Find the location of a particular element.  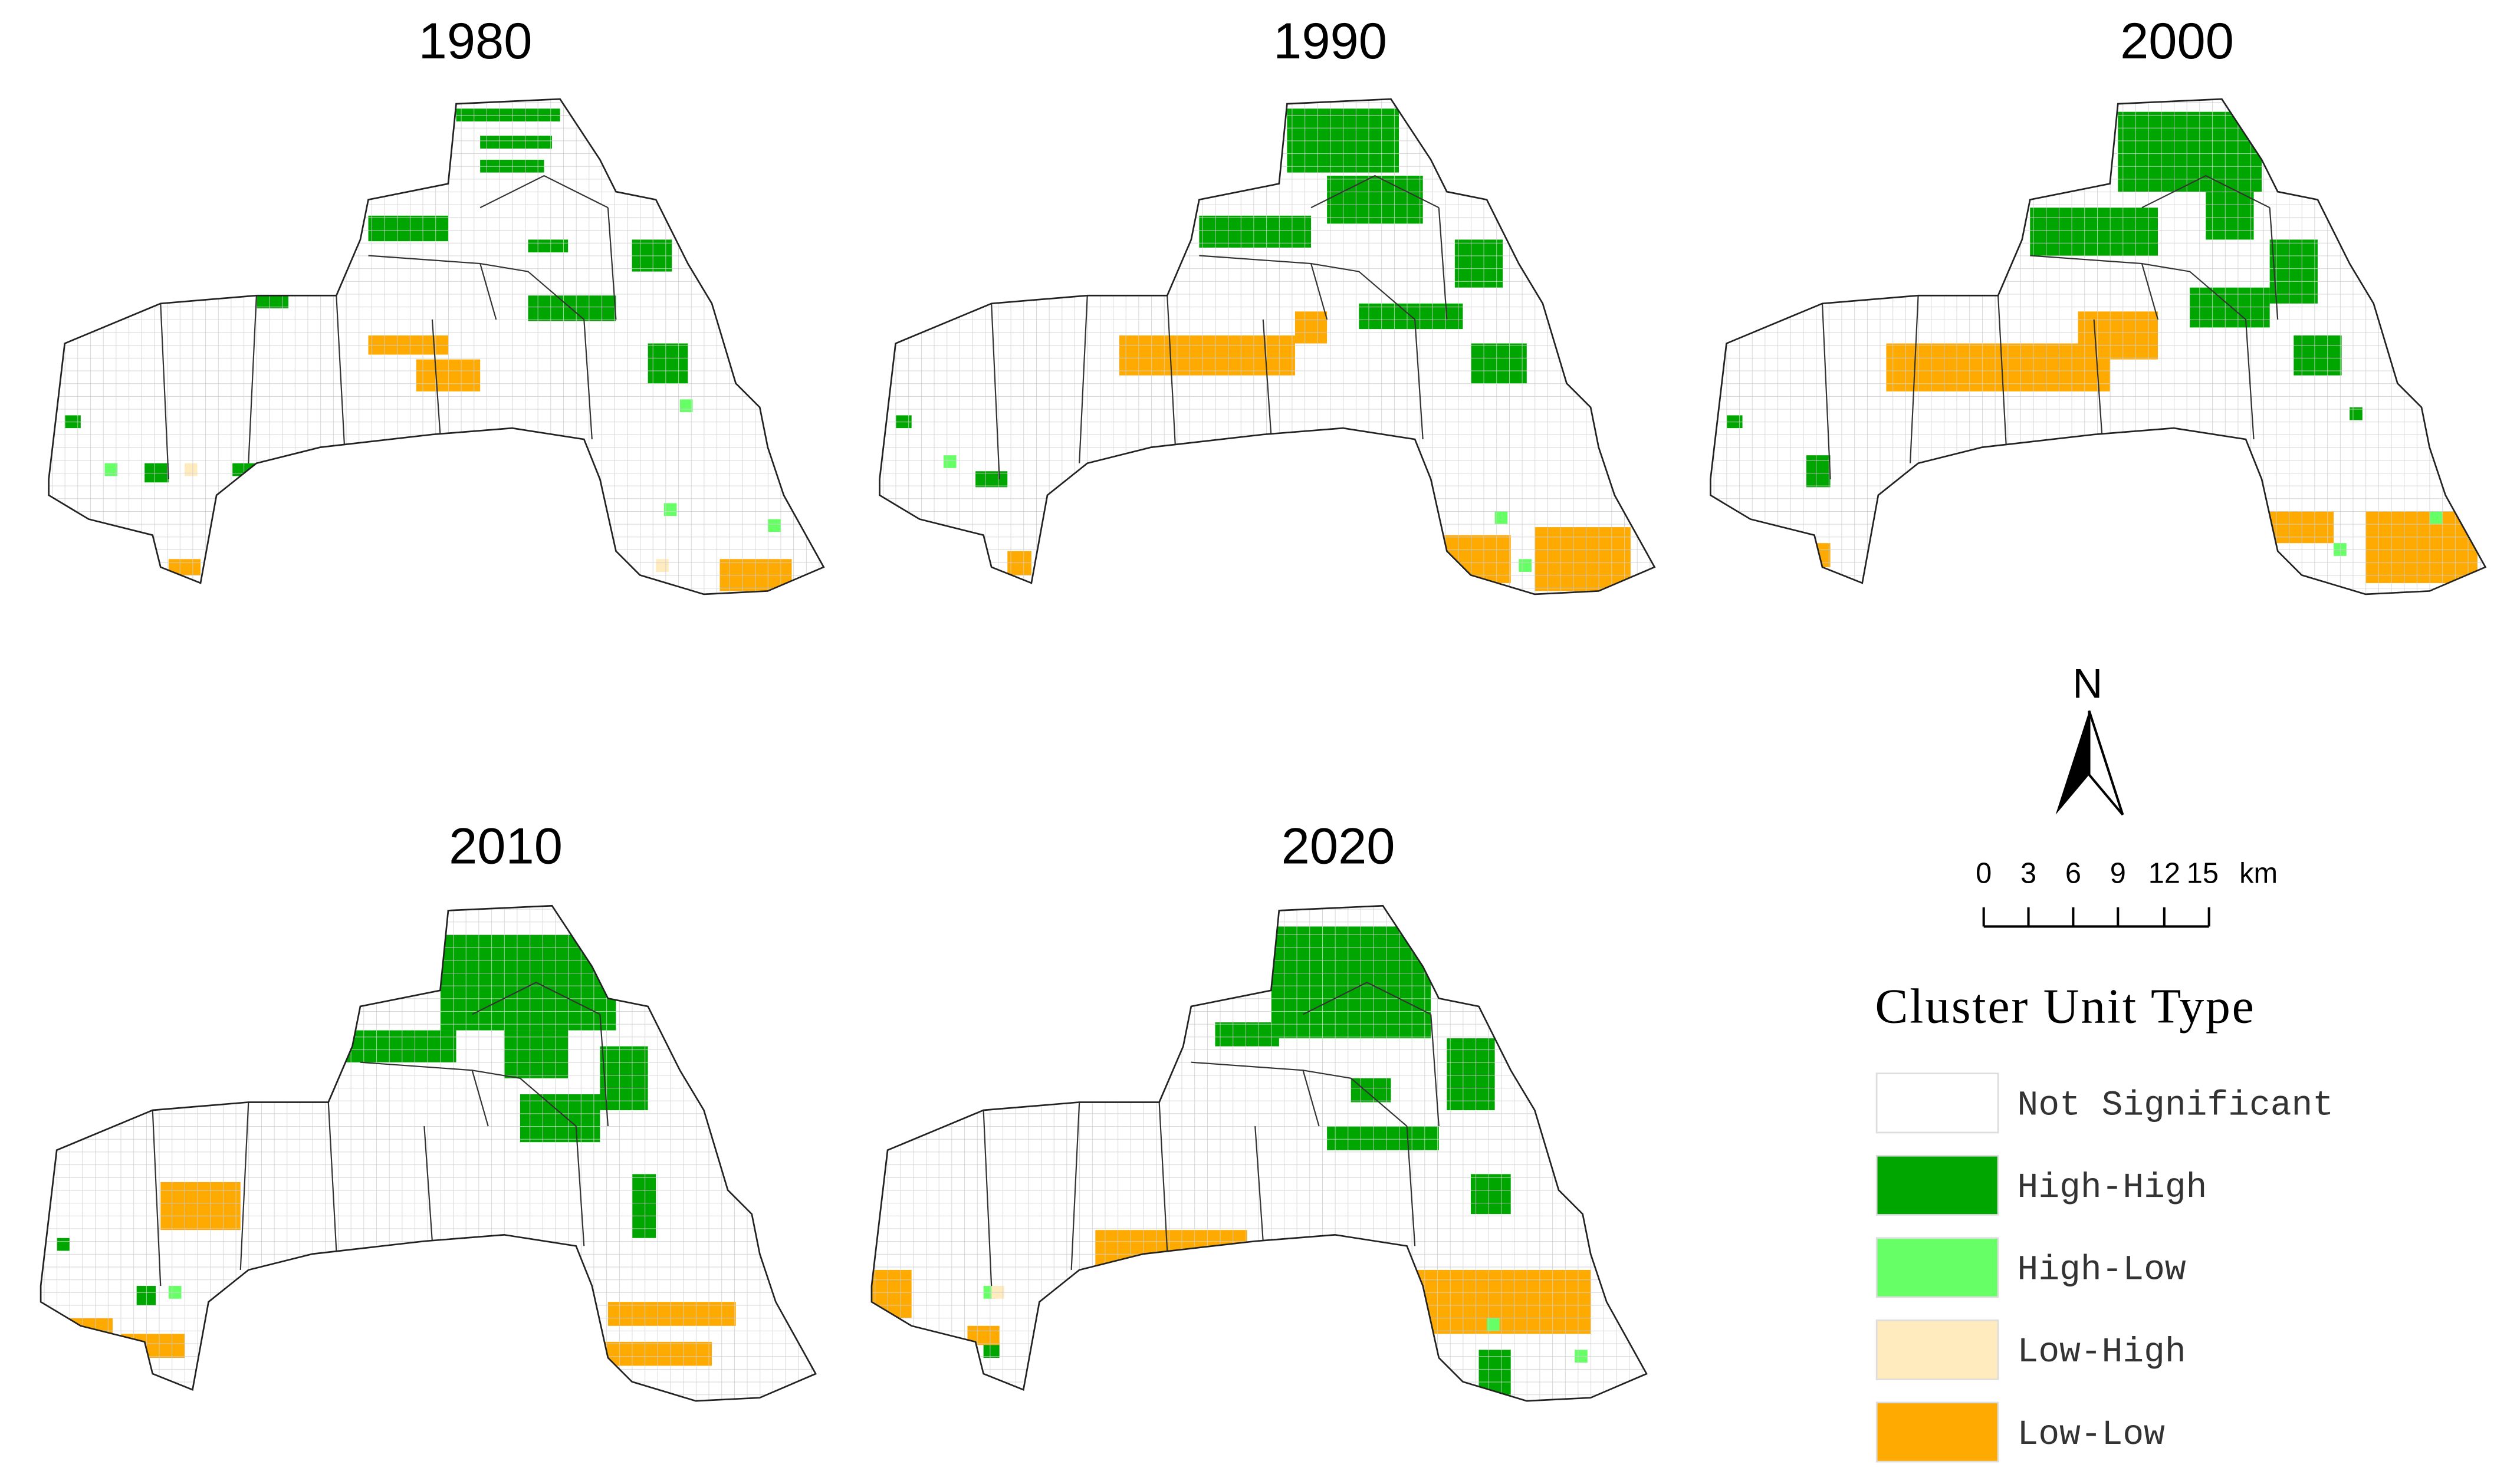

legend-label: Not Significant is located at coordinates (2176, 1105).